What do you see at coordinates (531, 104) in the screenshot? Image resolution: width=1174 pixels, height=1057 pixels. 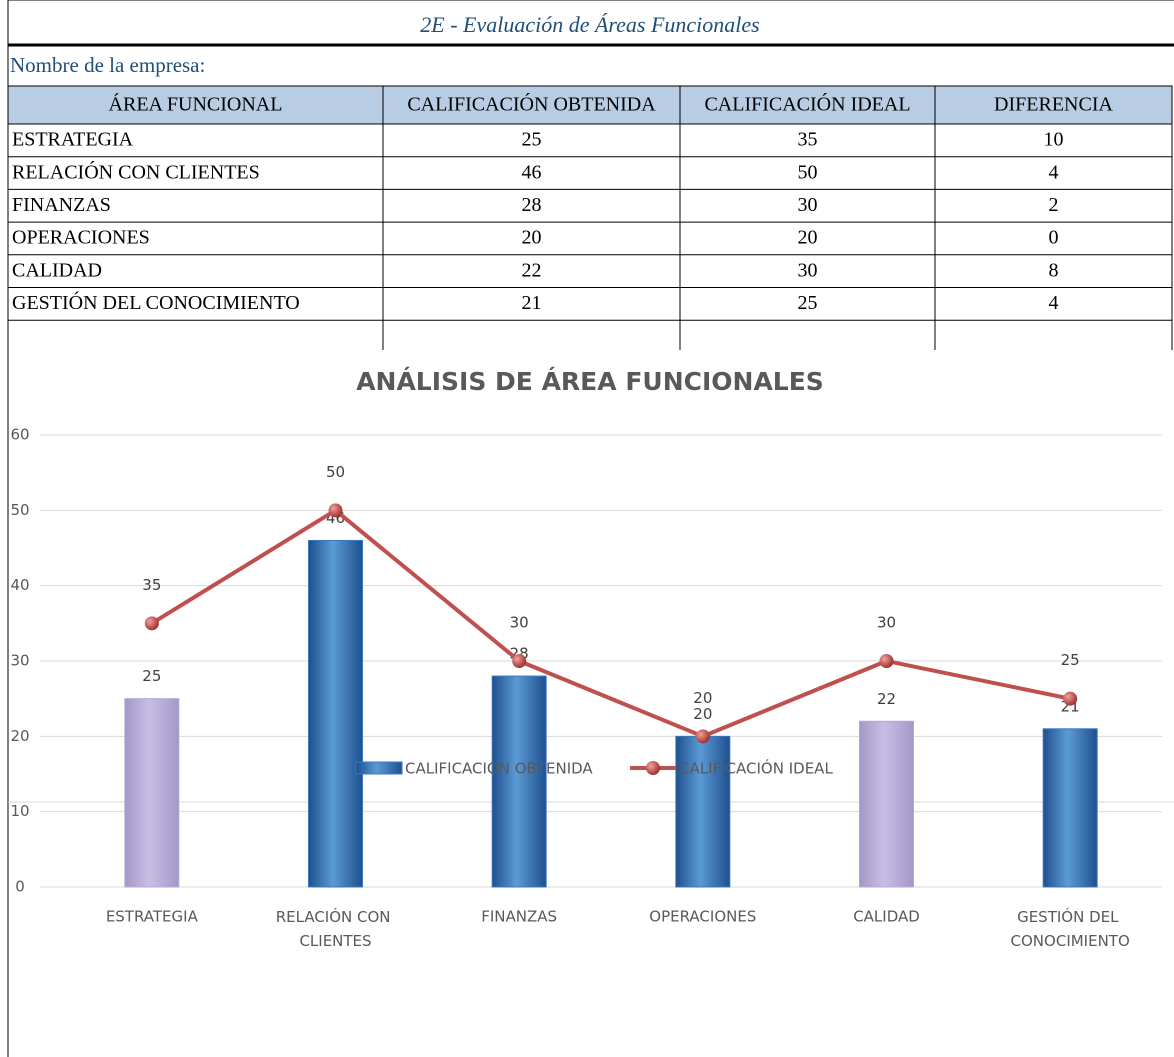 I see `column-header: CALIFICACIÓN OBTENIDA` at bounding box center [531, 104].